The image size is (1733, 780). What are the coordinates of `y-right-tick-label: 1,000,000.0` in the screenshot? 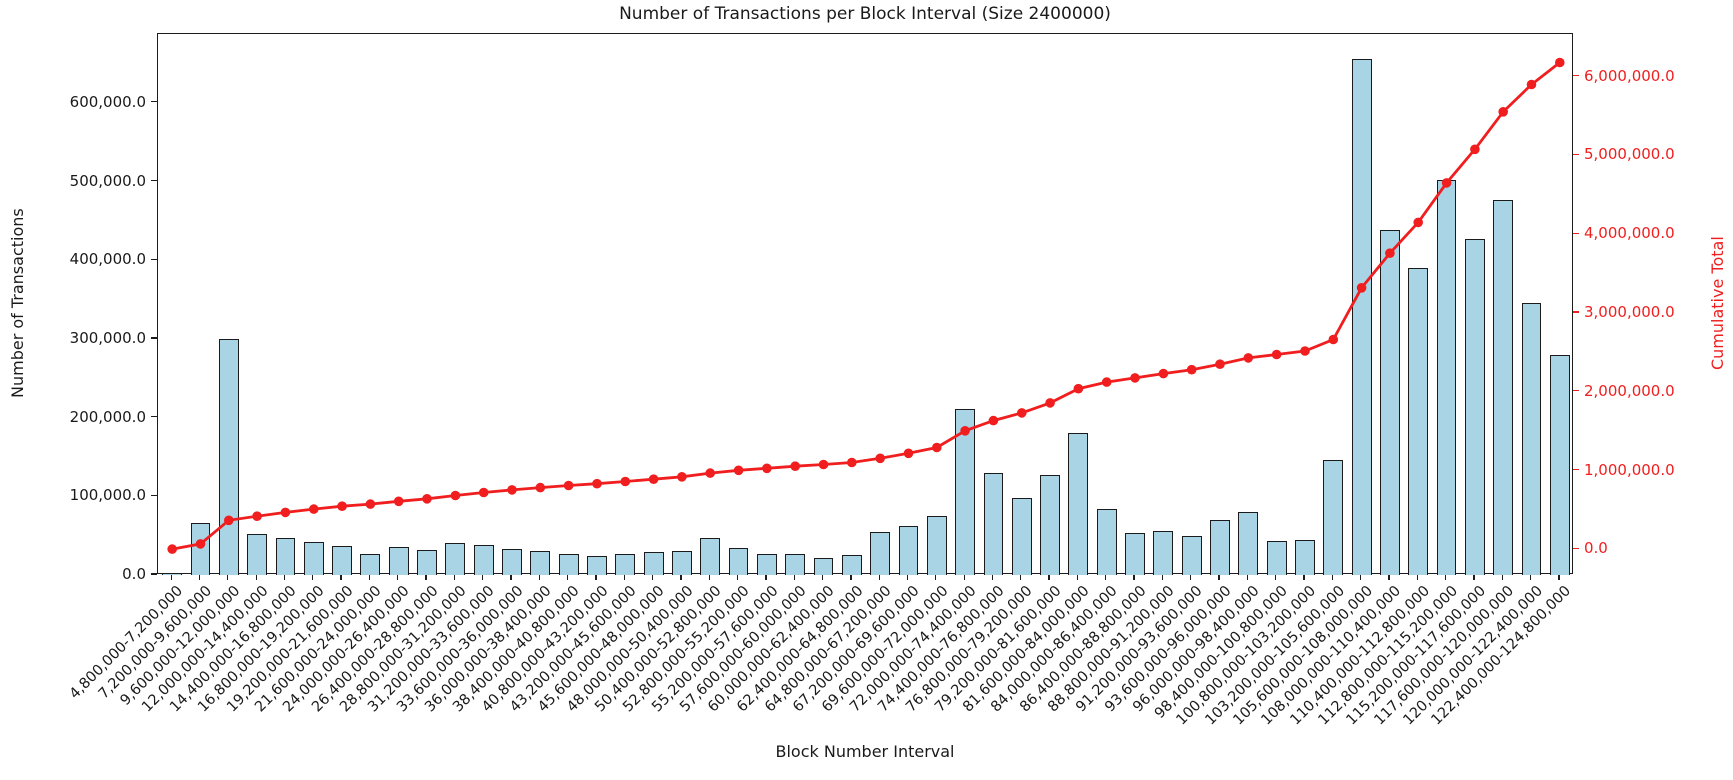 It's located at (1629, 469).